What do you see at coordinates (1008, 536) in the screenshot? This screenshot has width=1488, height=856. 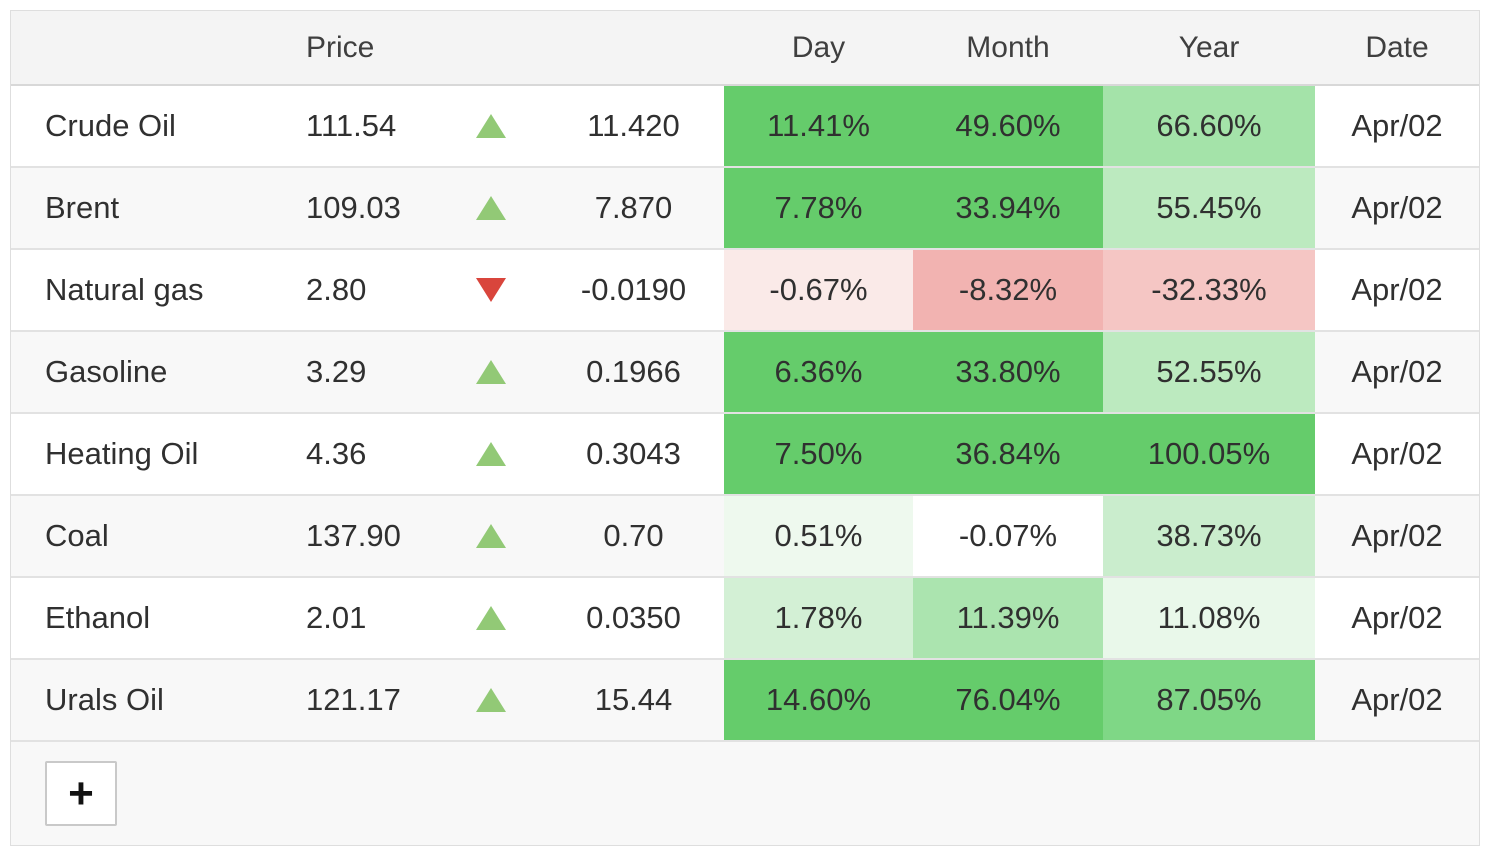 I see `month-change-cell: -0.07%` at bounding box center [1008, 536].